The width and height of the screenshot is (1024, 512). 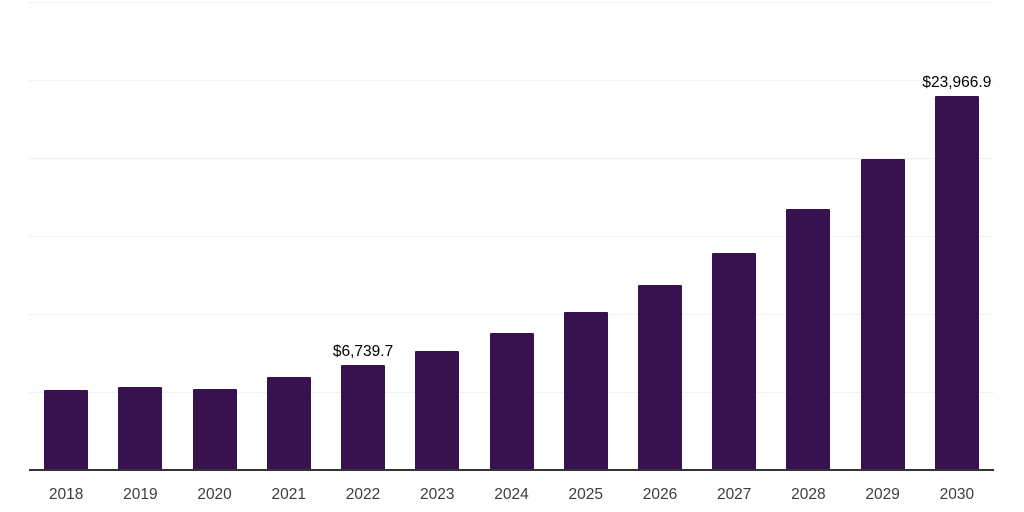 I want to click on x-tick-label-2026: 2026, so click(x=660, y=494).